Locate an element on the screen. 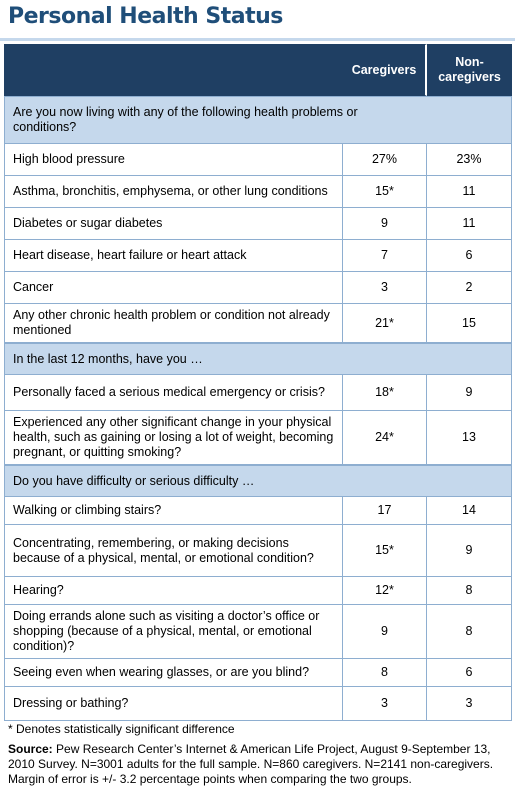 Image resolution: width=515 pixels, height=795 pixels. noncaregivers-value: 2 is located at coordinates (469, 288).